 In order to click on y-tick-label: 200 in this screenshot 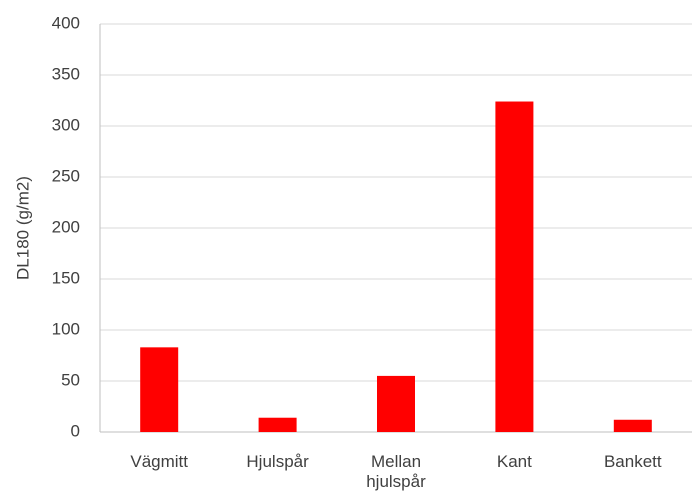, I will do `click(66, 226)`.